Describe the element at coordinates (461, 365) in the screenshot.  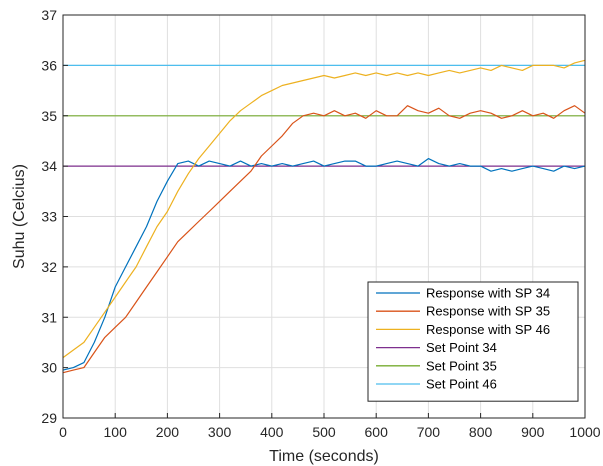
I see `legend-entry: Set Point 35` at that location.